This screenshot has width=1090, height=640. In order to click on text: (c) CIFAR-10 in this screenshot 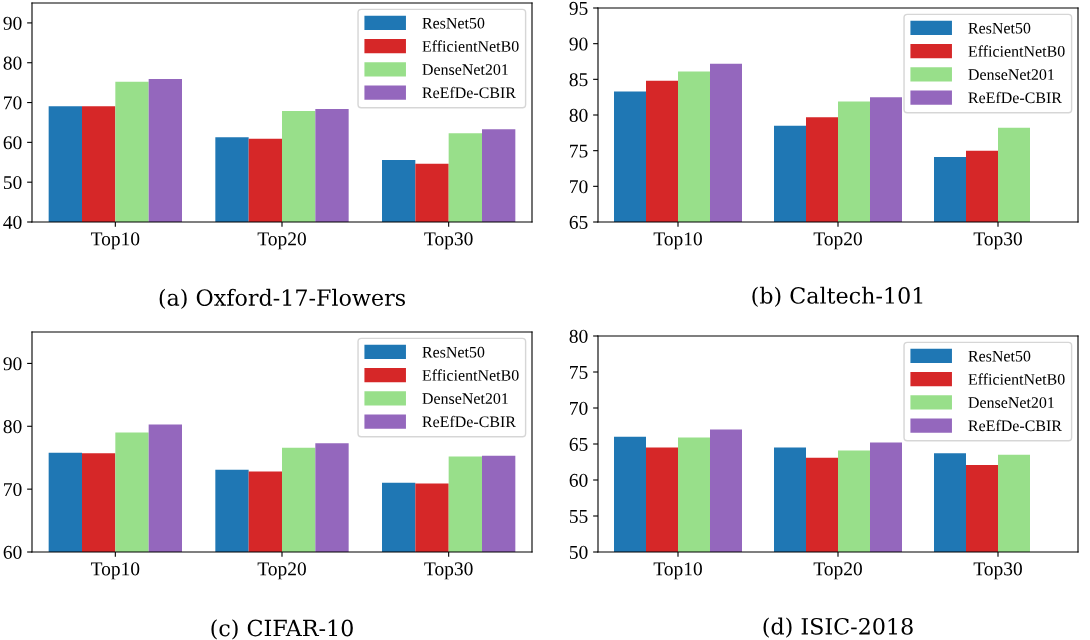, I will do `click(282, 629)`.